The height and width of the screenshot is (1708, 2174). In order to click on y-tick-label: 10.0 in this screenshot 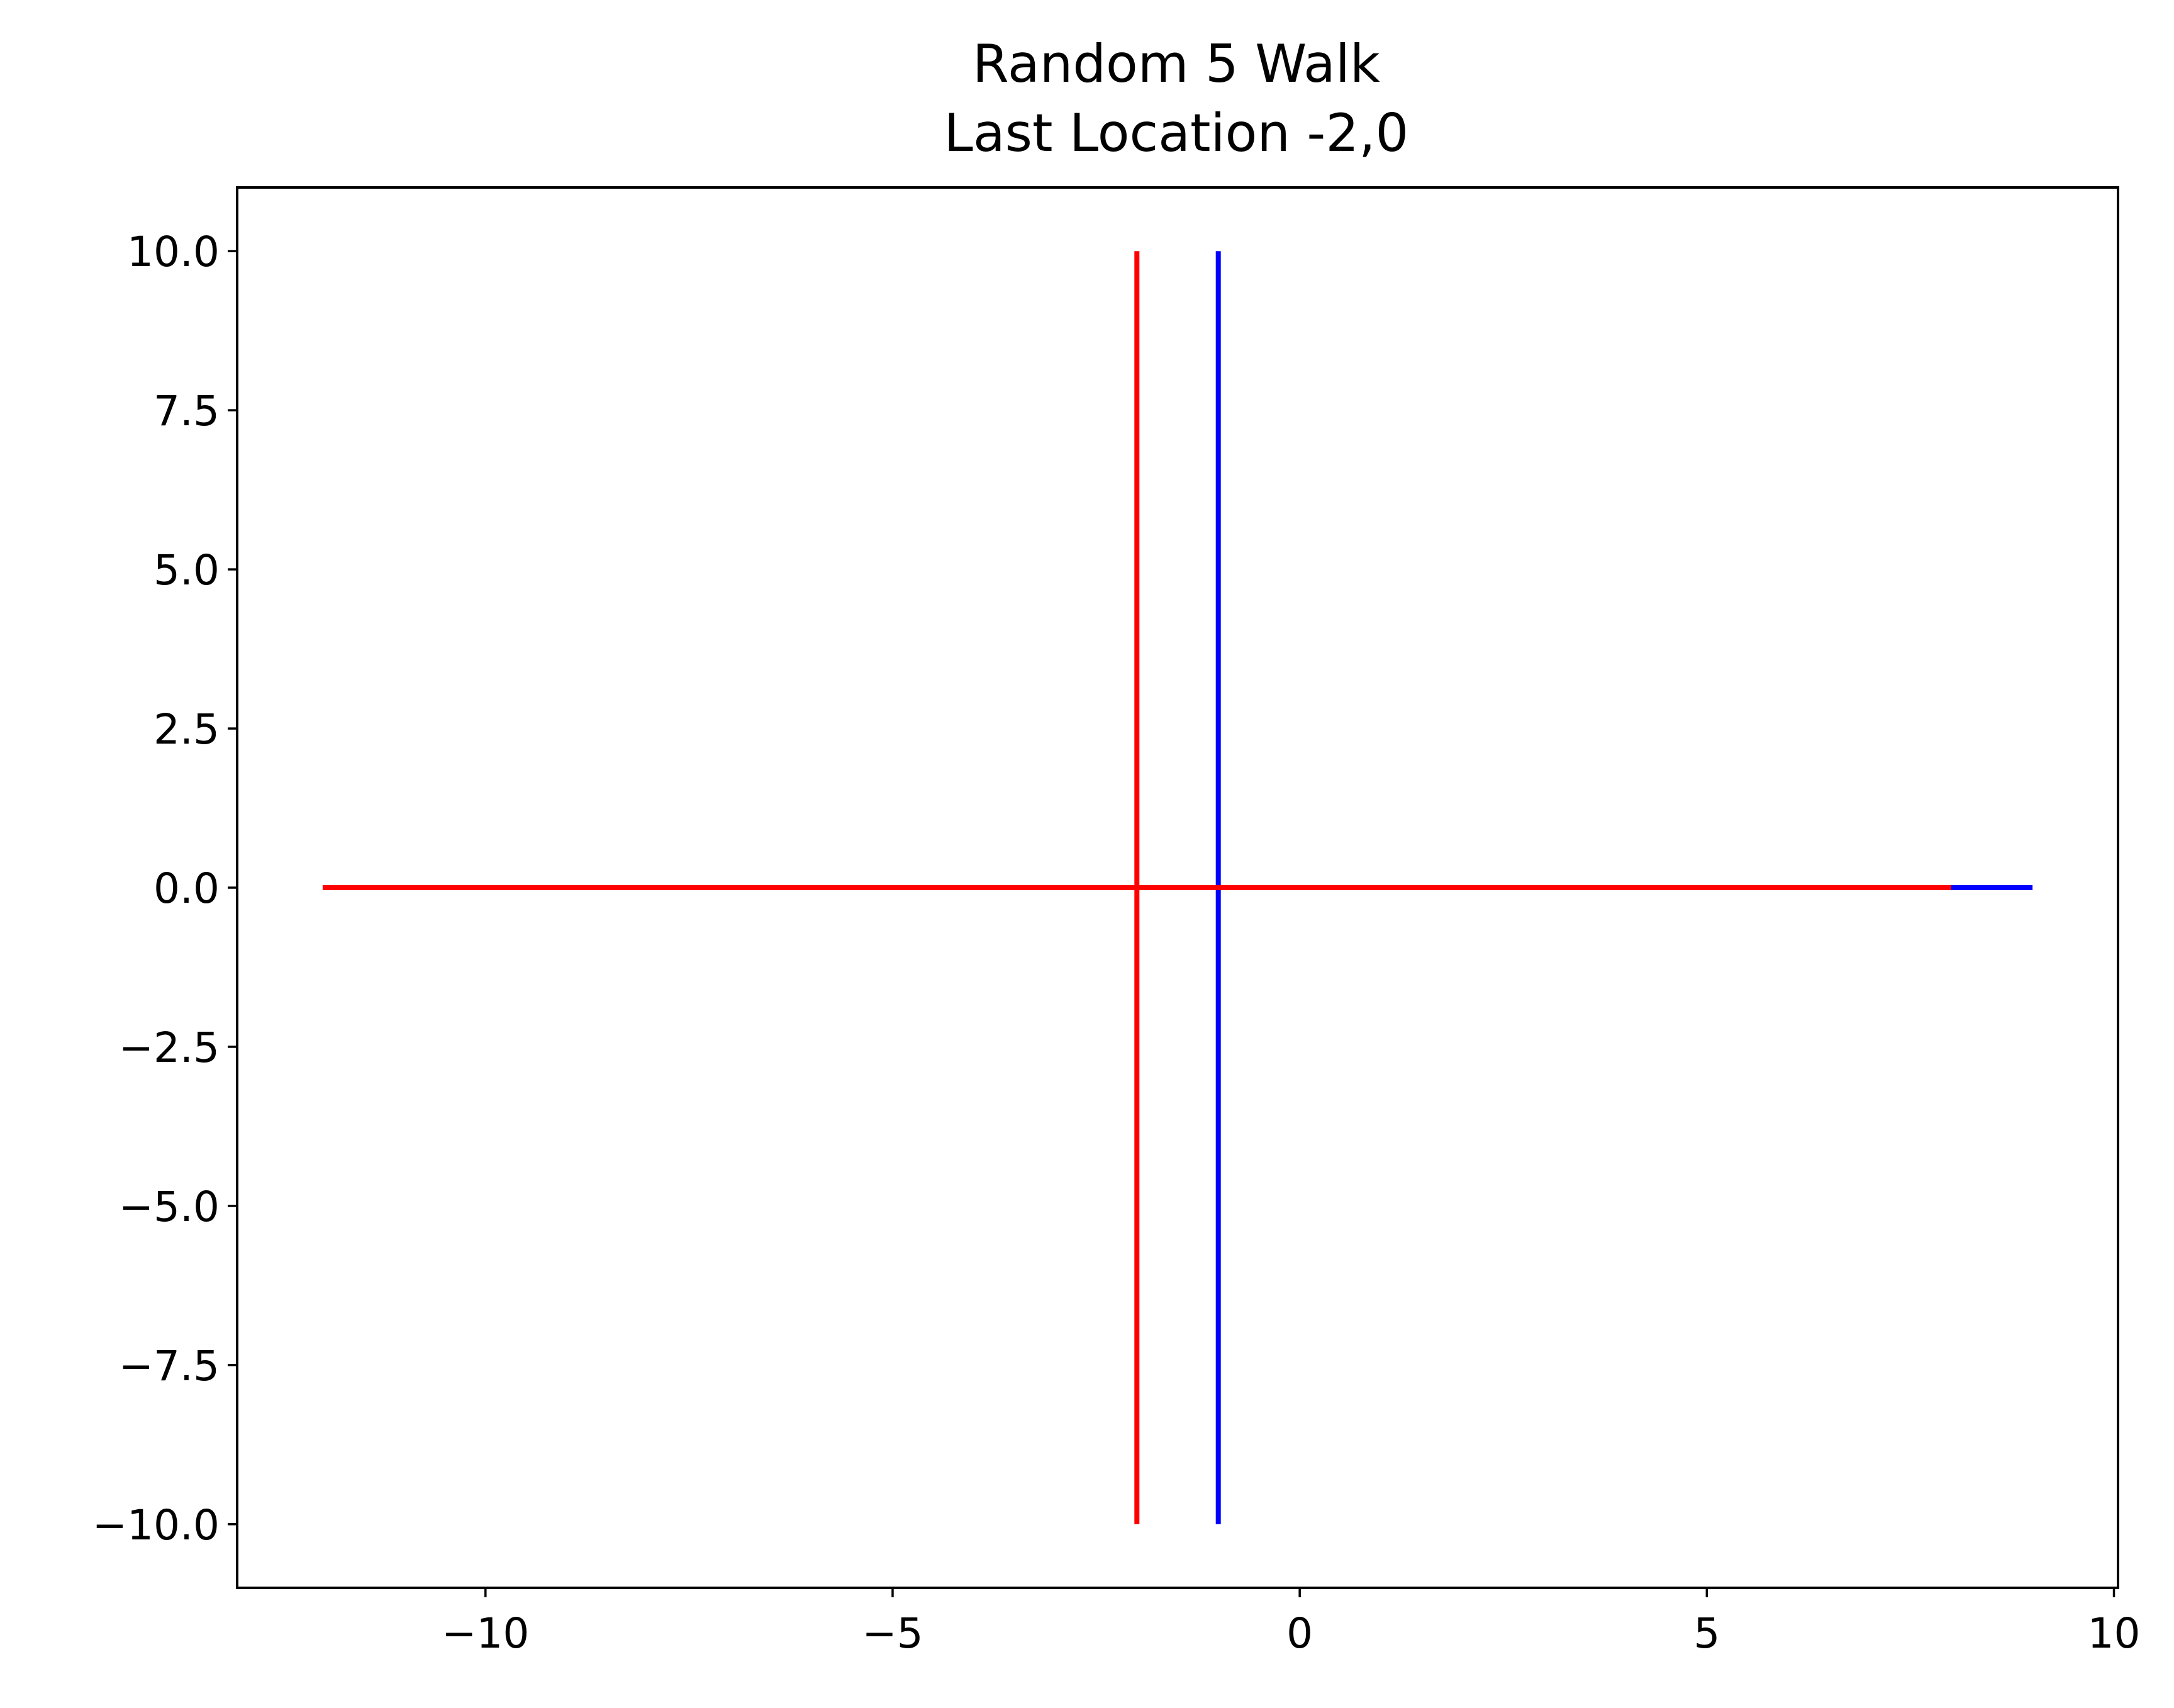, I will do `click(173, 252)`.